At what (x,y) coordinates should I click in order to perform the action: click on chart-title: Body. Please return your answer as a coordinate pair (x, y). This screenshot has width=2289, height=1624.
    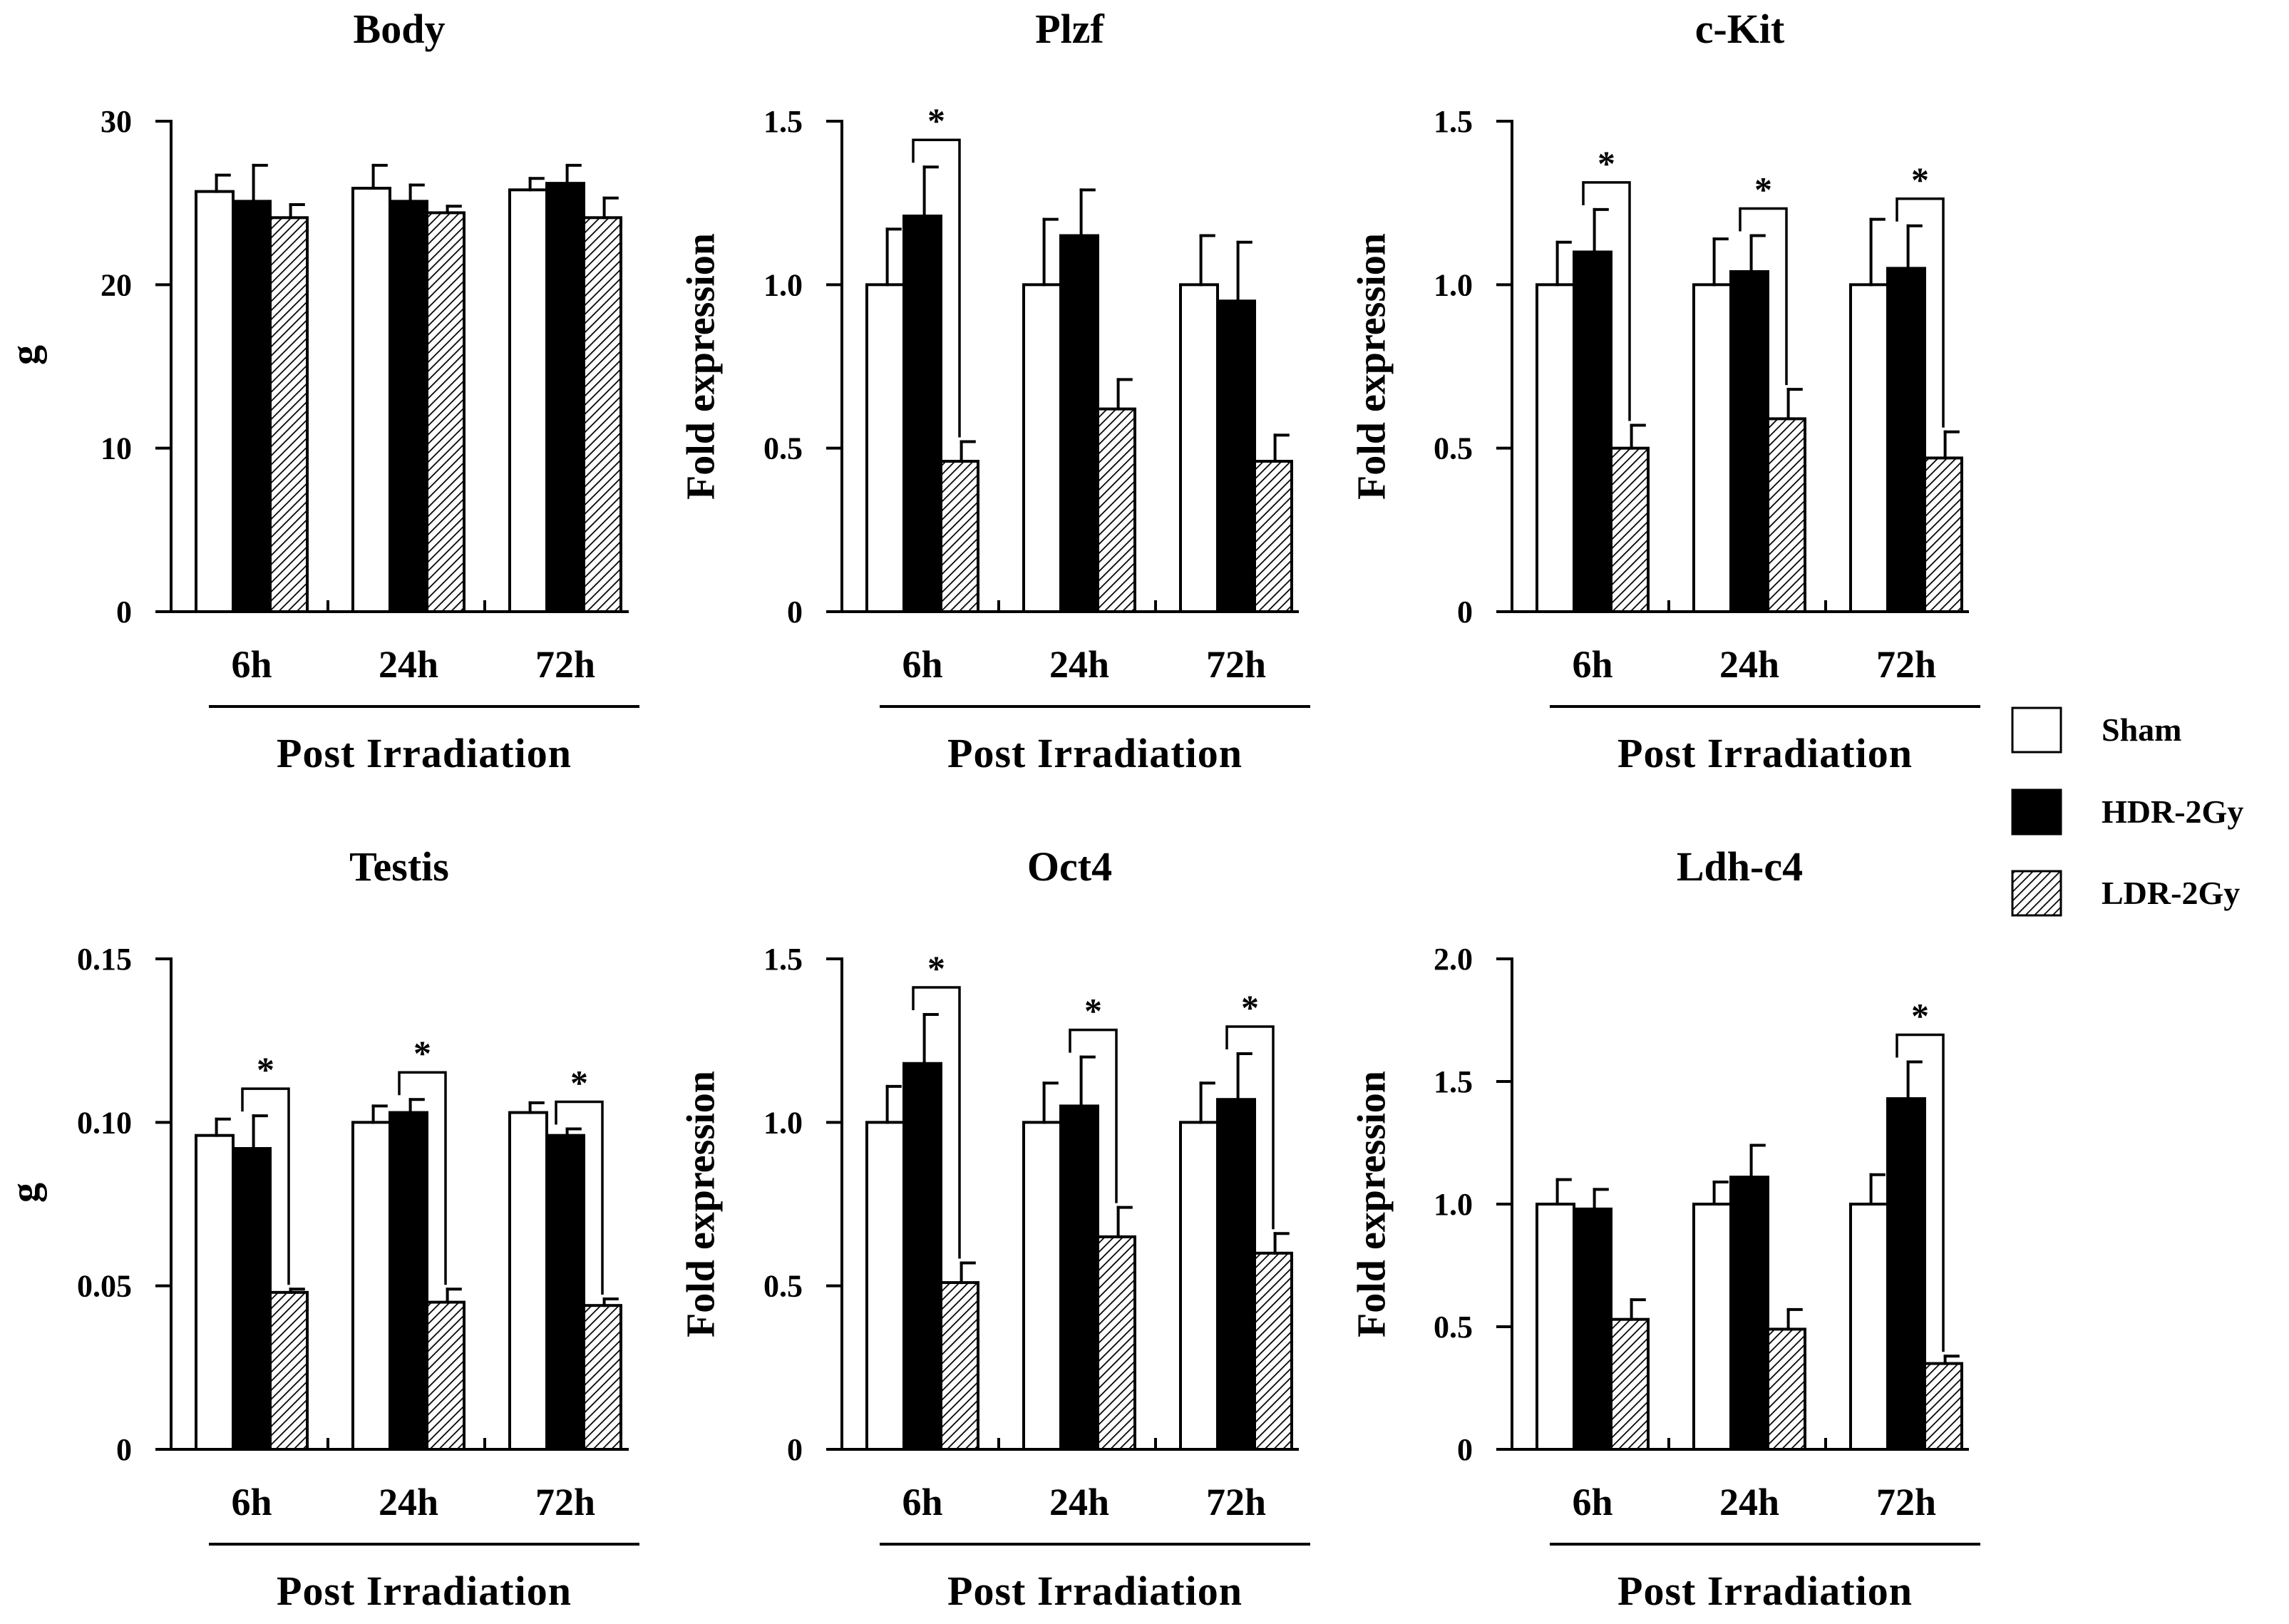
    Looking at the image, I should click on (400, 29).